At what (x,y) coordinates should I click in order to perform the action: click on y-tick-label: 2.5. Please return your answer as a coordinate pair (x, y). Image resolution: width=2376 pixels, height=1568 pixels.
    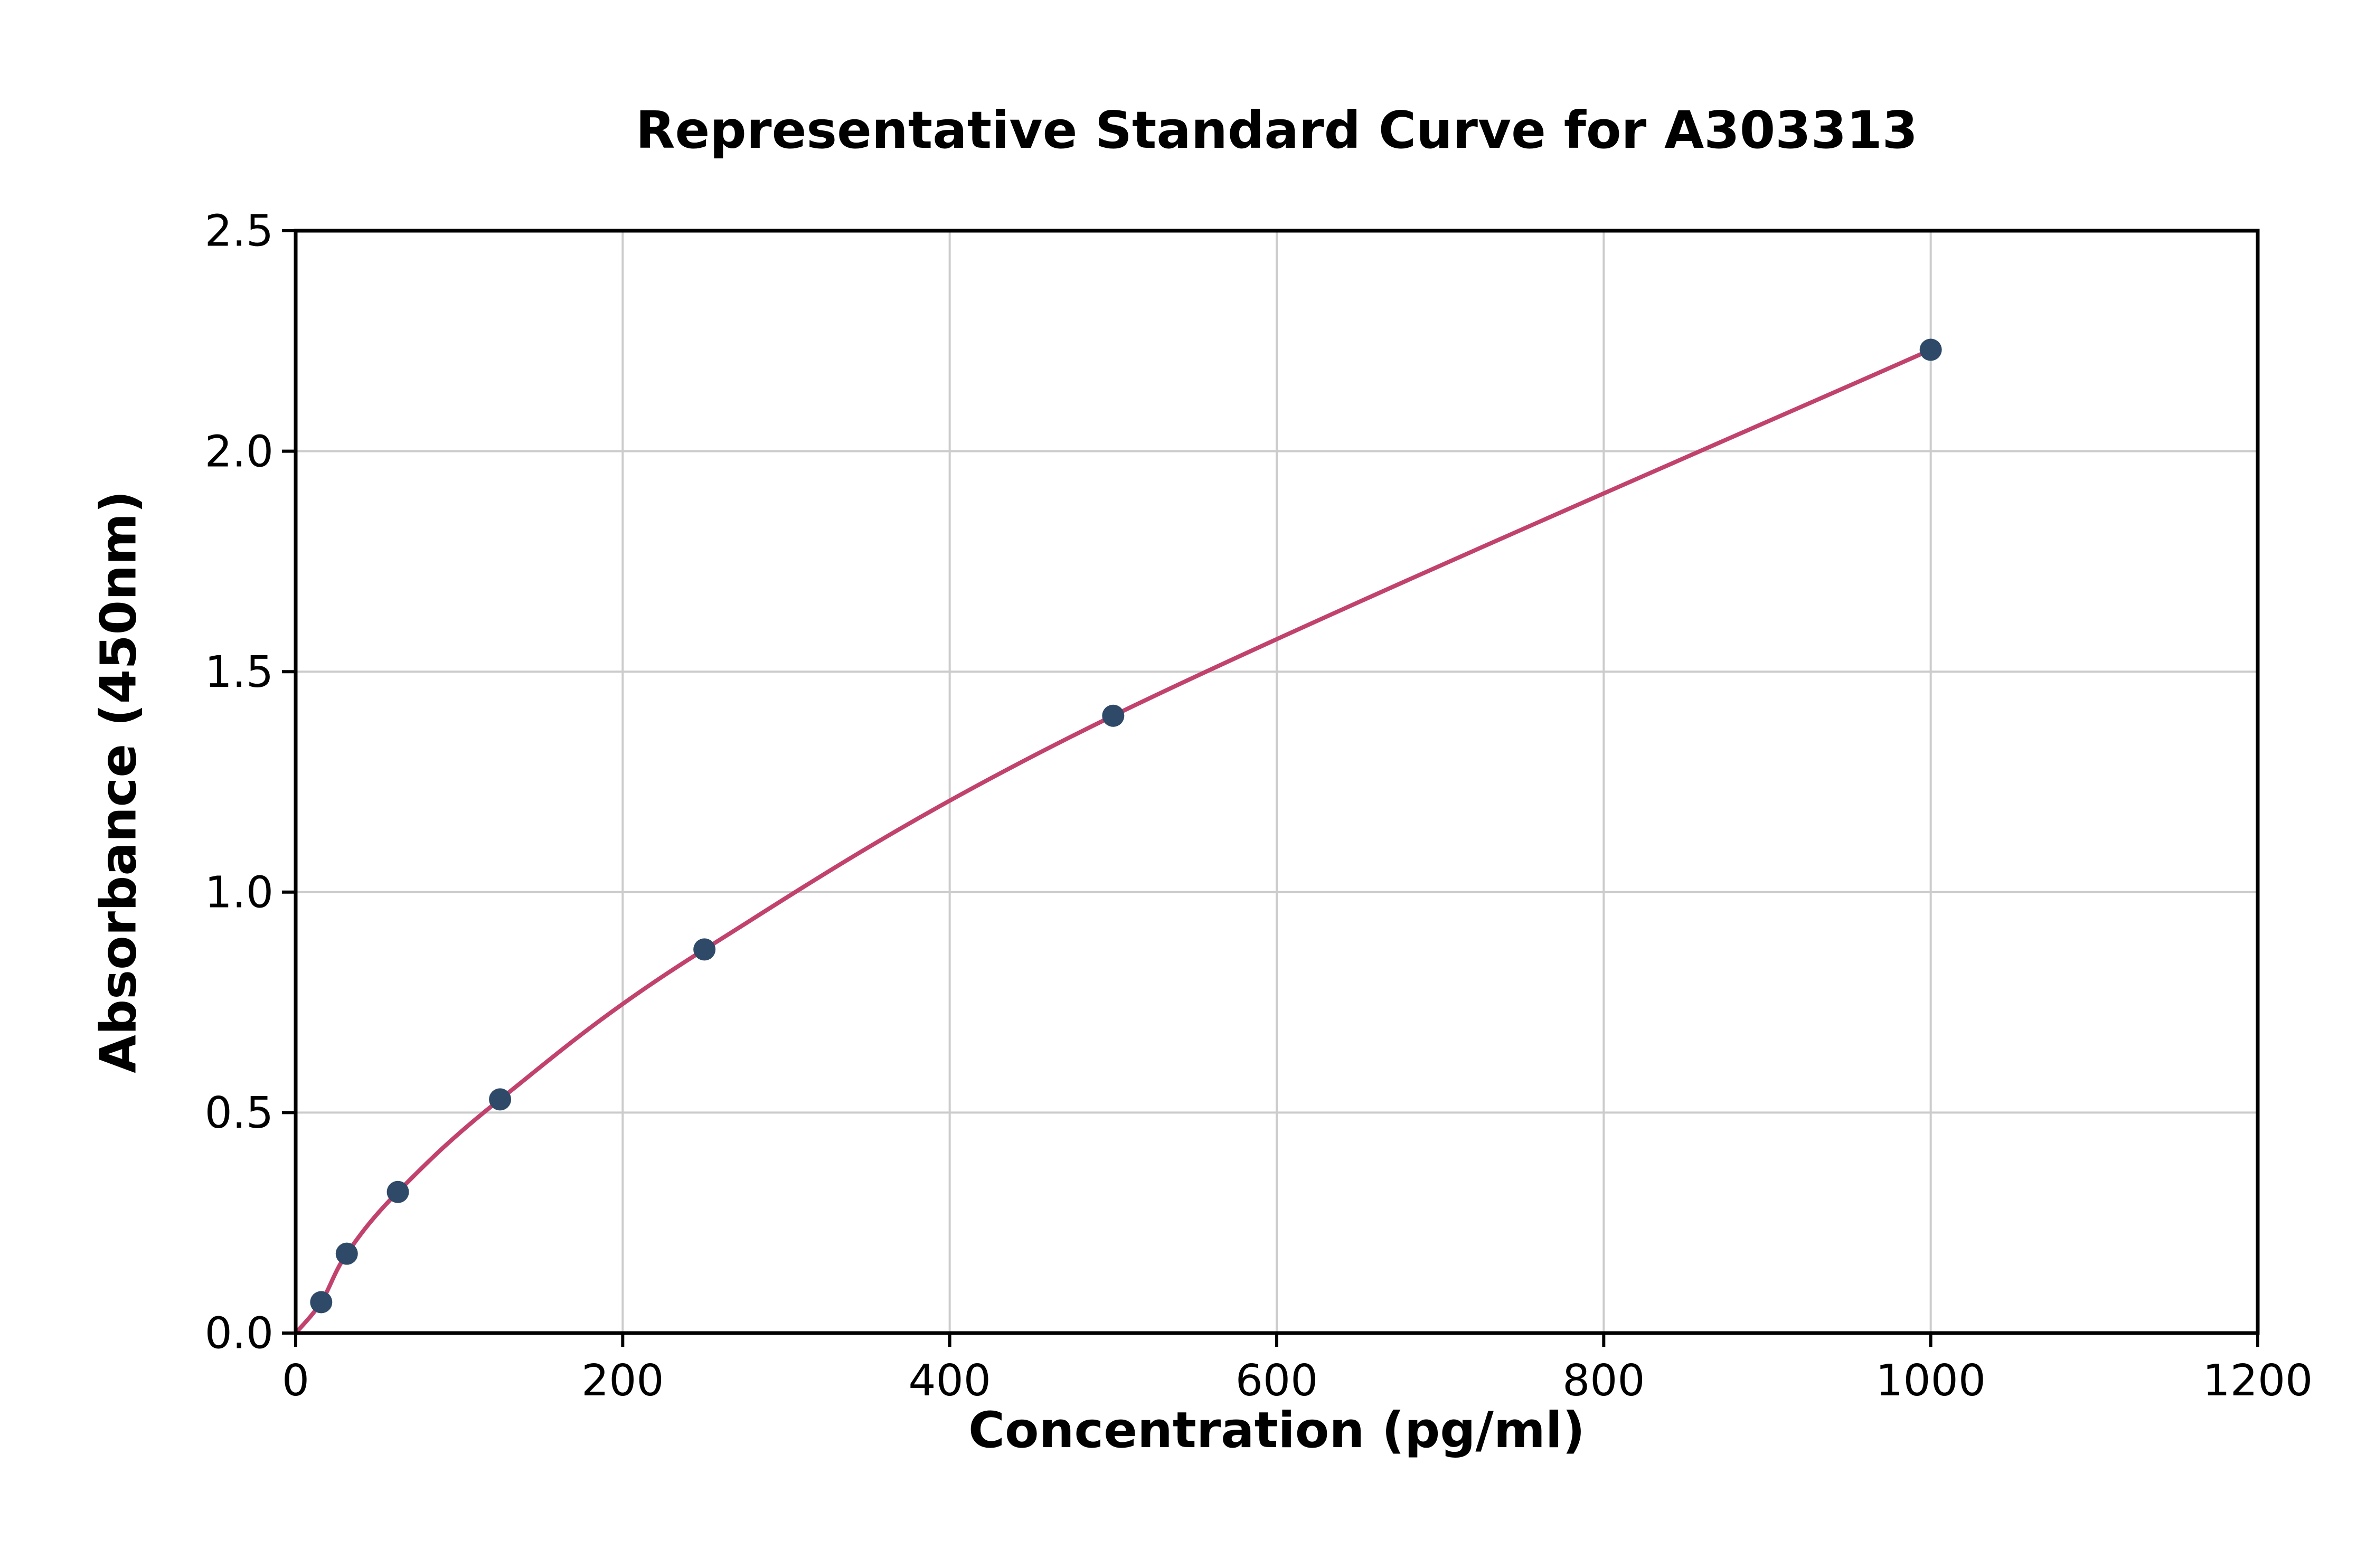
    Looking at the image, I should click on (240, 231).